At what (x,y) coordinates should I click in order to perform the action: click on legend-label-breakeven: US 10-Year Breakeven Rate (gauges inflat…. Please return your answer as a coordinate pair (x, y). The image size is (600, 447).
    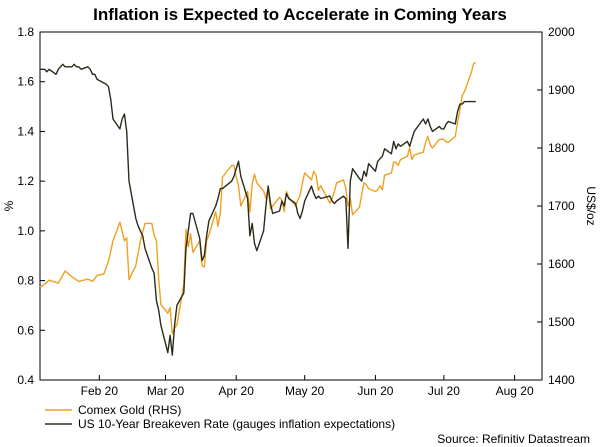
    Looking at the image, I should click on (236, 424).